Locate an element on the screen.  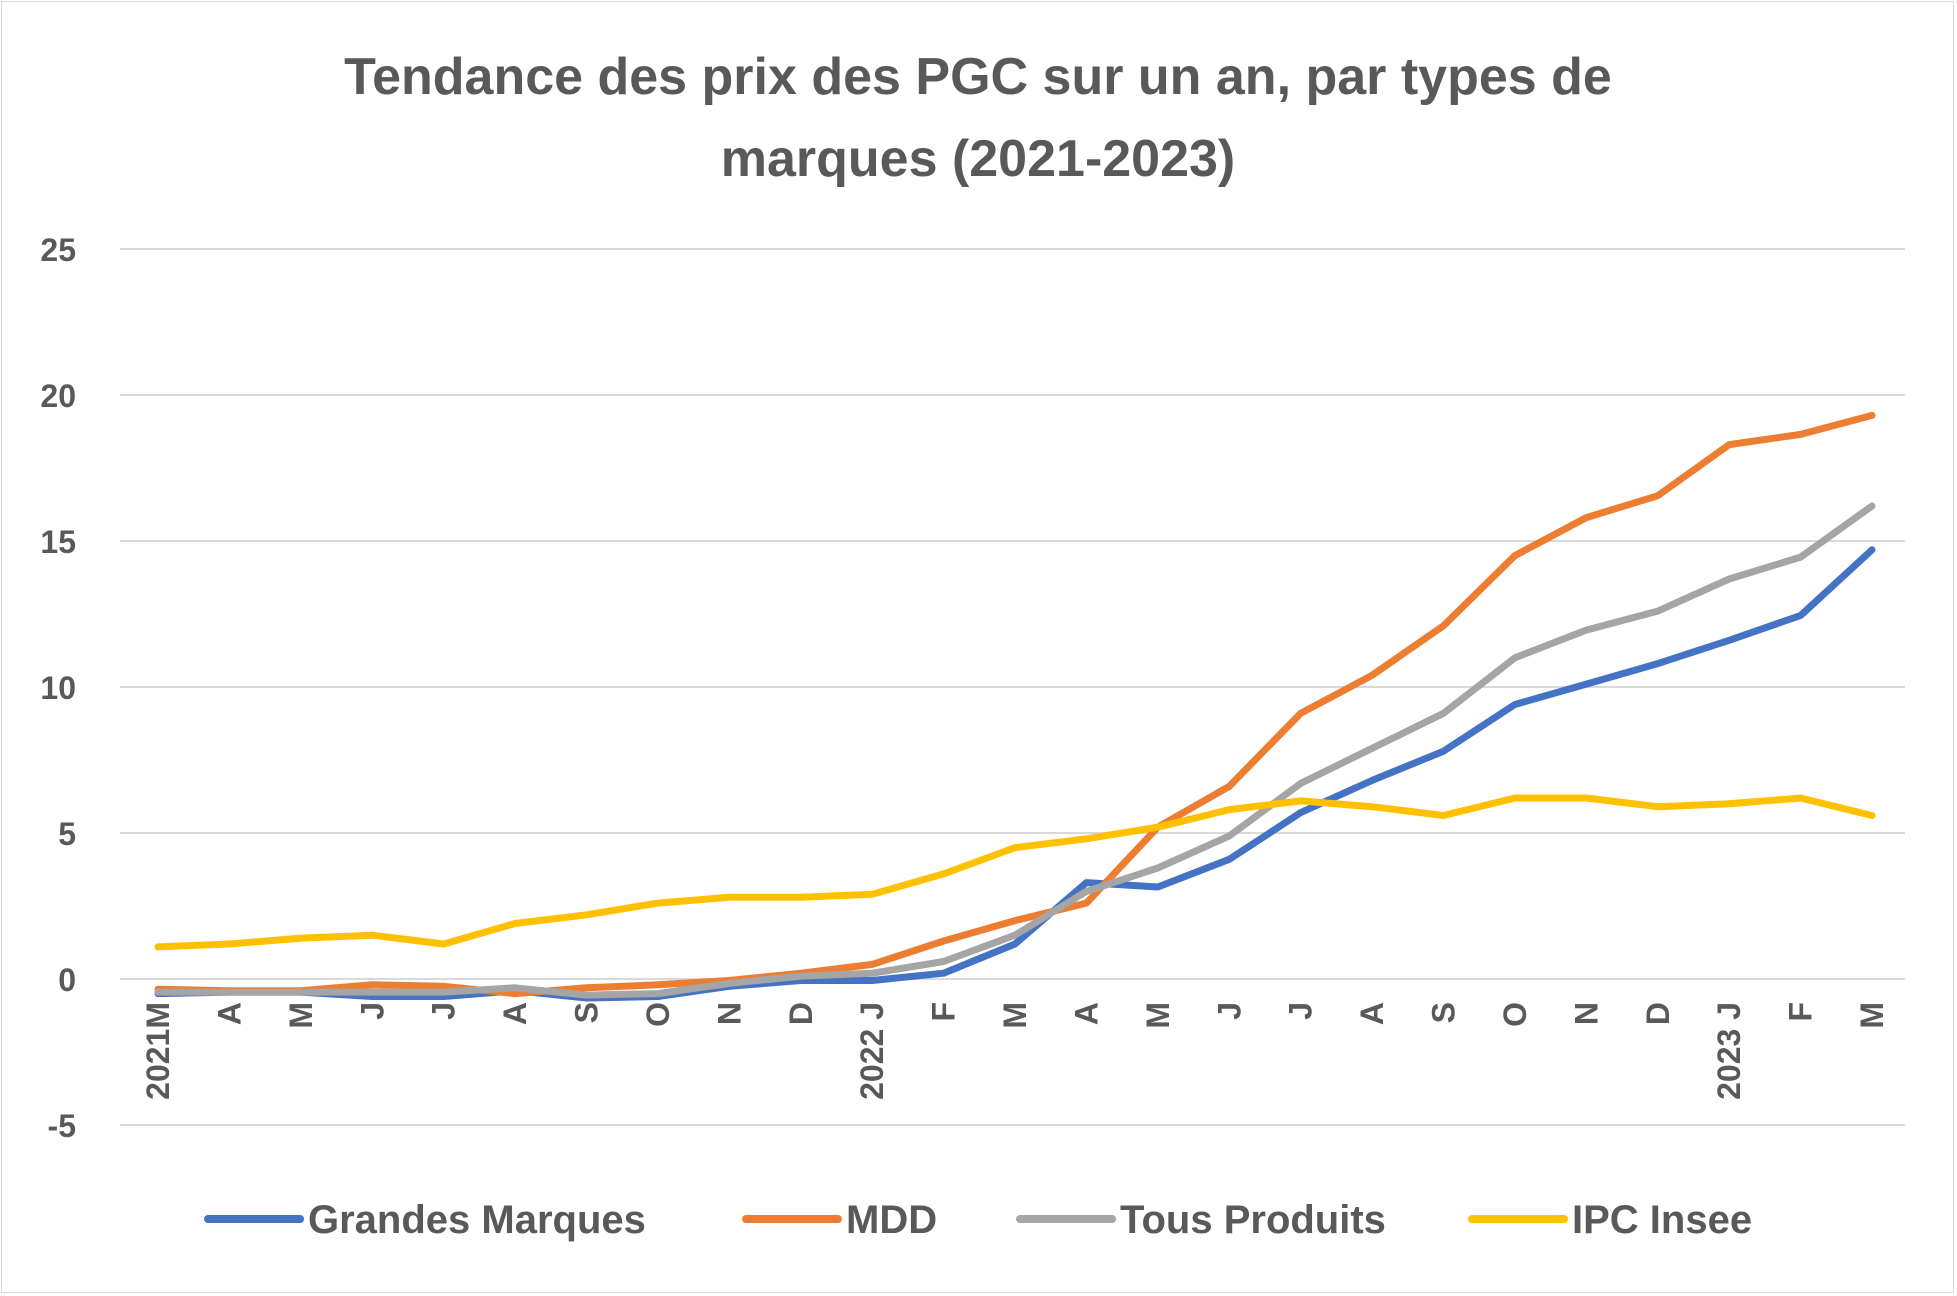
y-tick-label: 10 is located at coordinates (58, 688).